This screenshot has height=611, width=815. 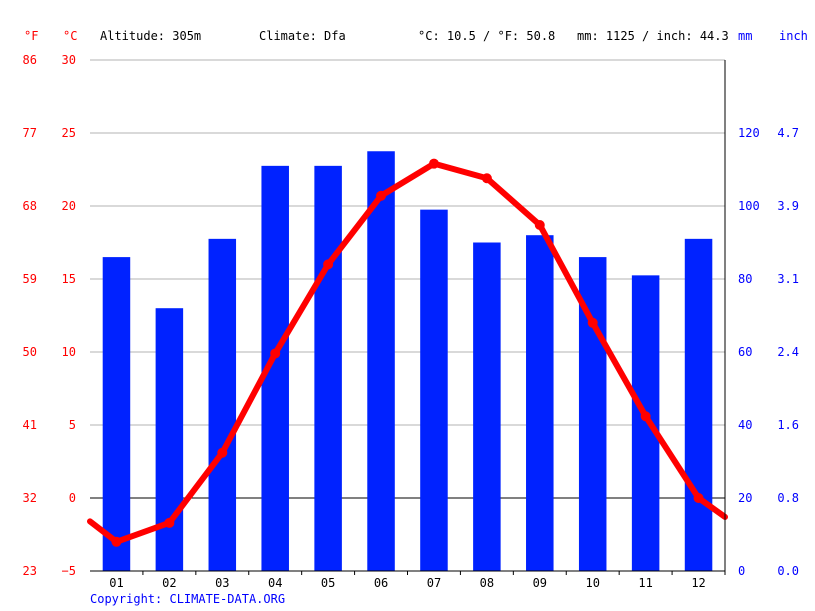 I want to click on mm-tick-label: 60, so click(x=745, y=352).